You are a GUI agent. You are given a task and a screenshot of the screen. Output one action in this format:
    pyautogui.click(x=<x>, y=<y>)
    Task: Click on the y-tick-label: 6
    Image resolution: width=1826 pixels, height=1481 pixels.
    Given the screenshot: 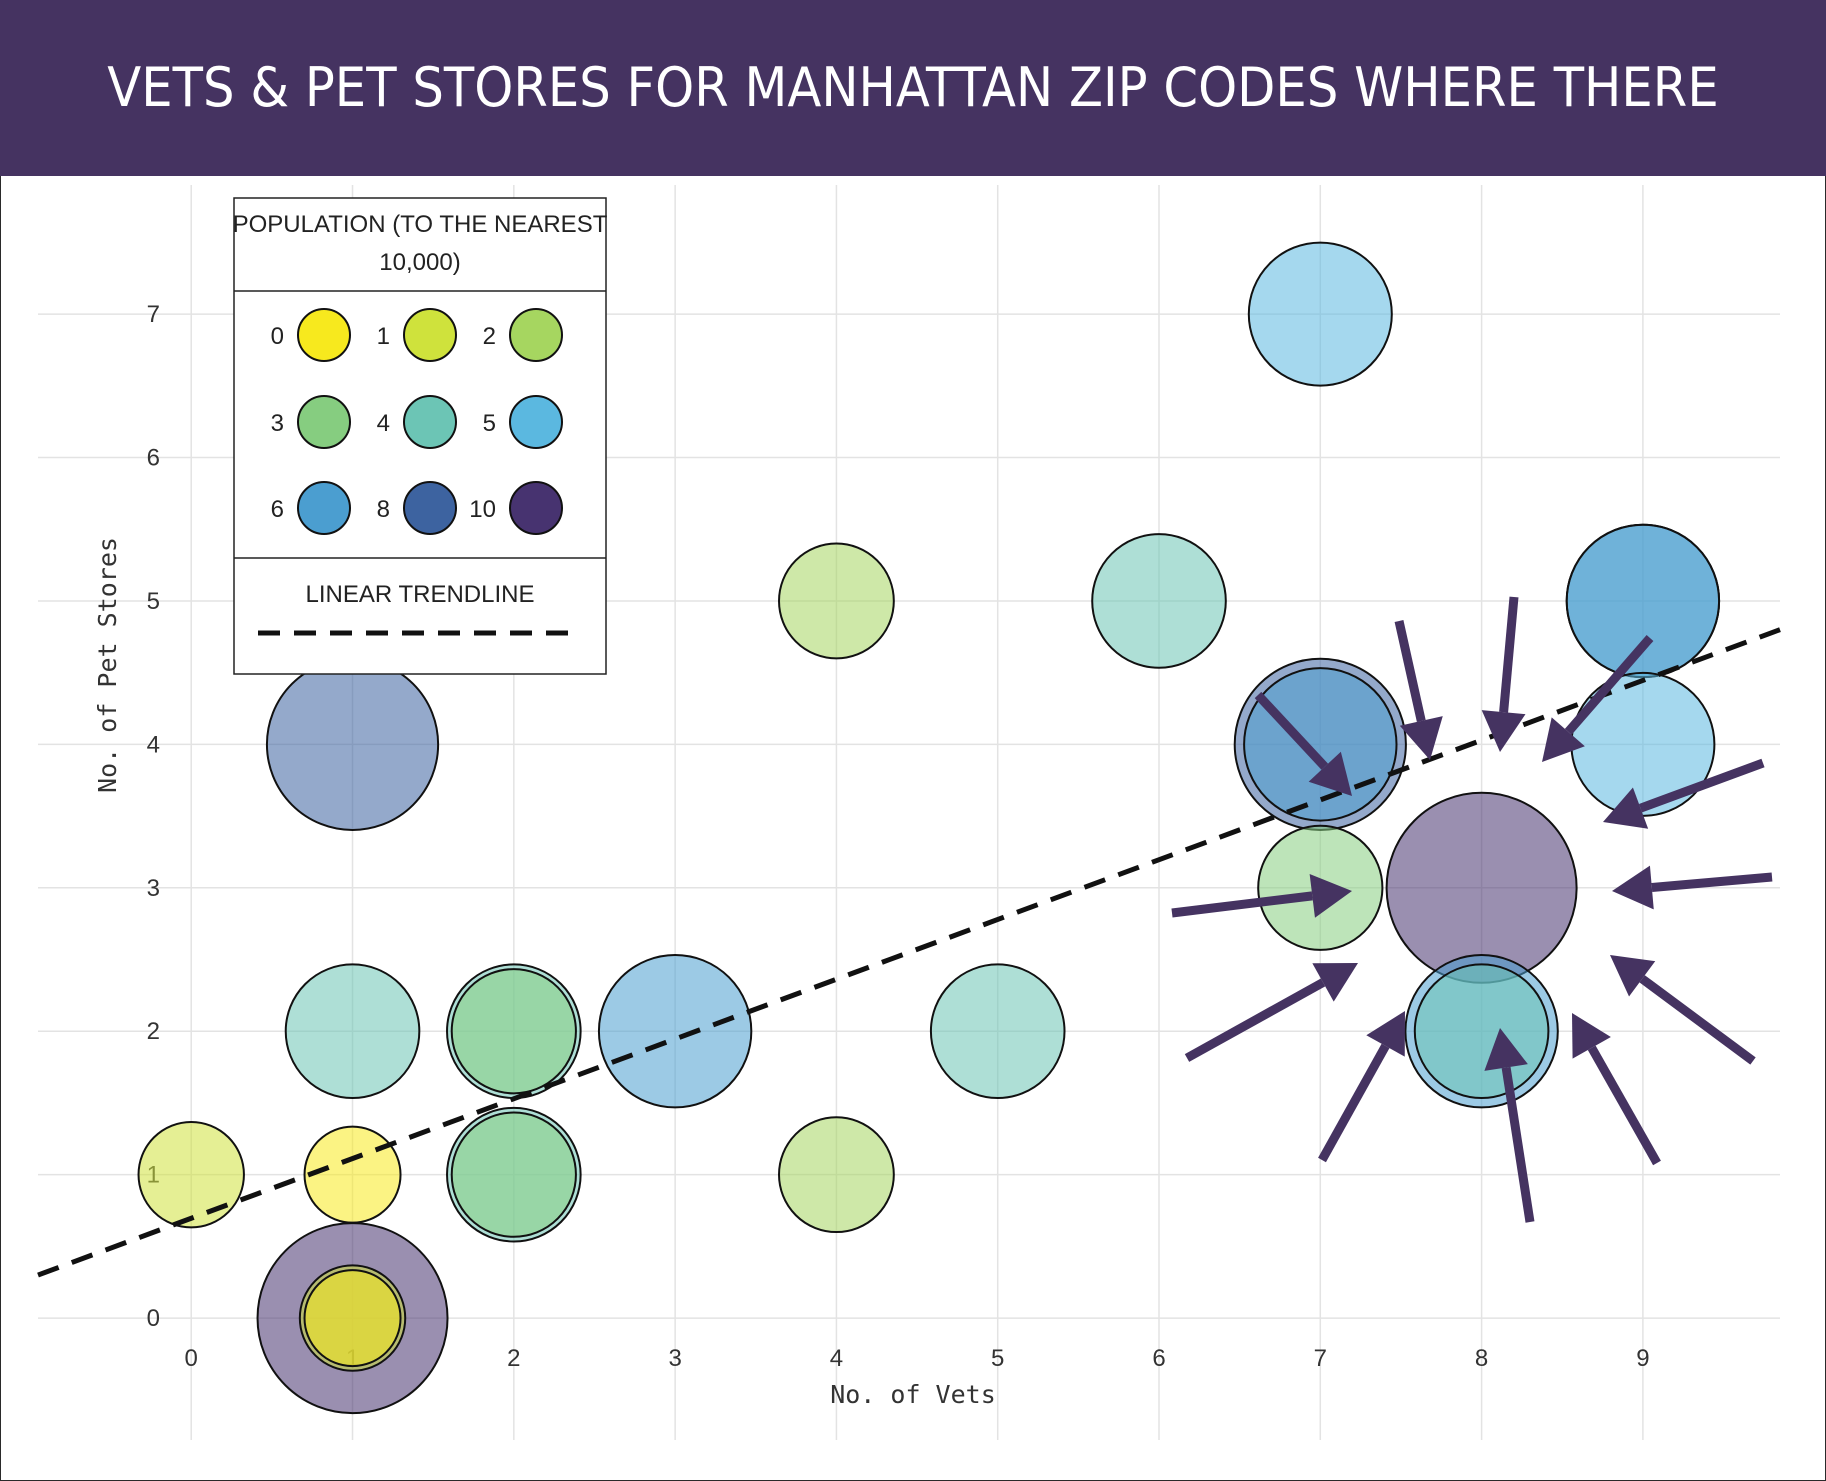 What is the action you would take?
    pyautogui.click(x=153, y=458)
    